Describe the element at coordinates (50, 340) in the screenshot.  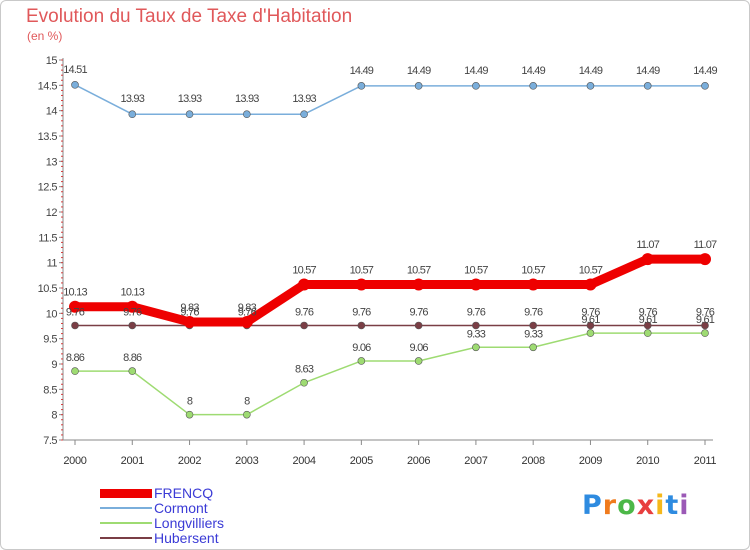
I see `y-tick-label: 9.5` at that location.